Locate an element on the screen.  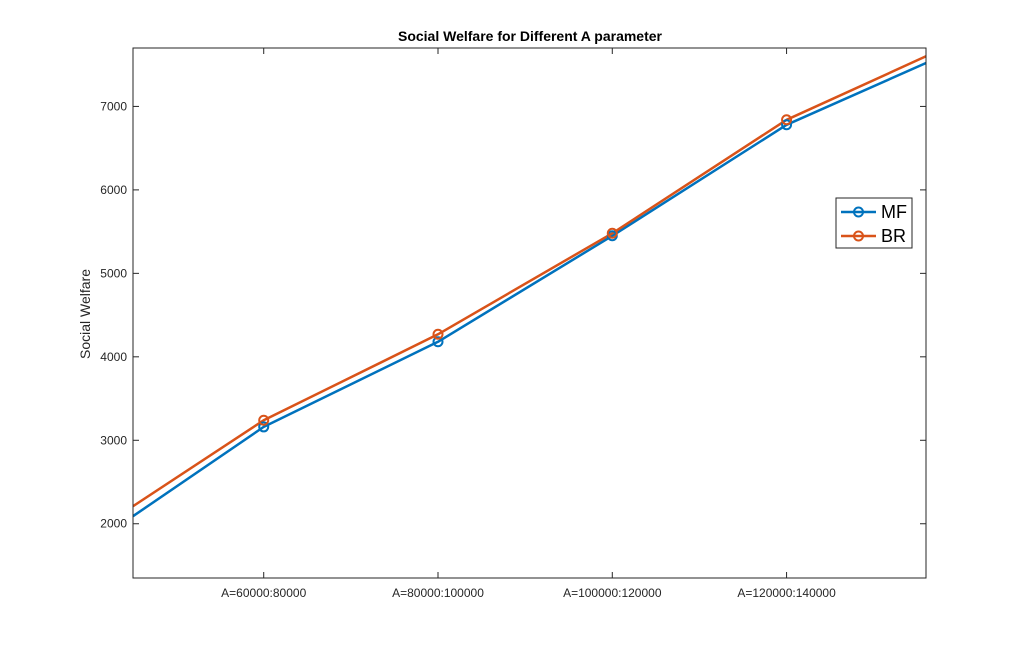
y-tick-label: 4000 is located at coordinates (113, 357).